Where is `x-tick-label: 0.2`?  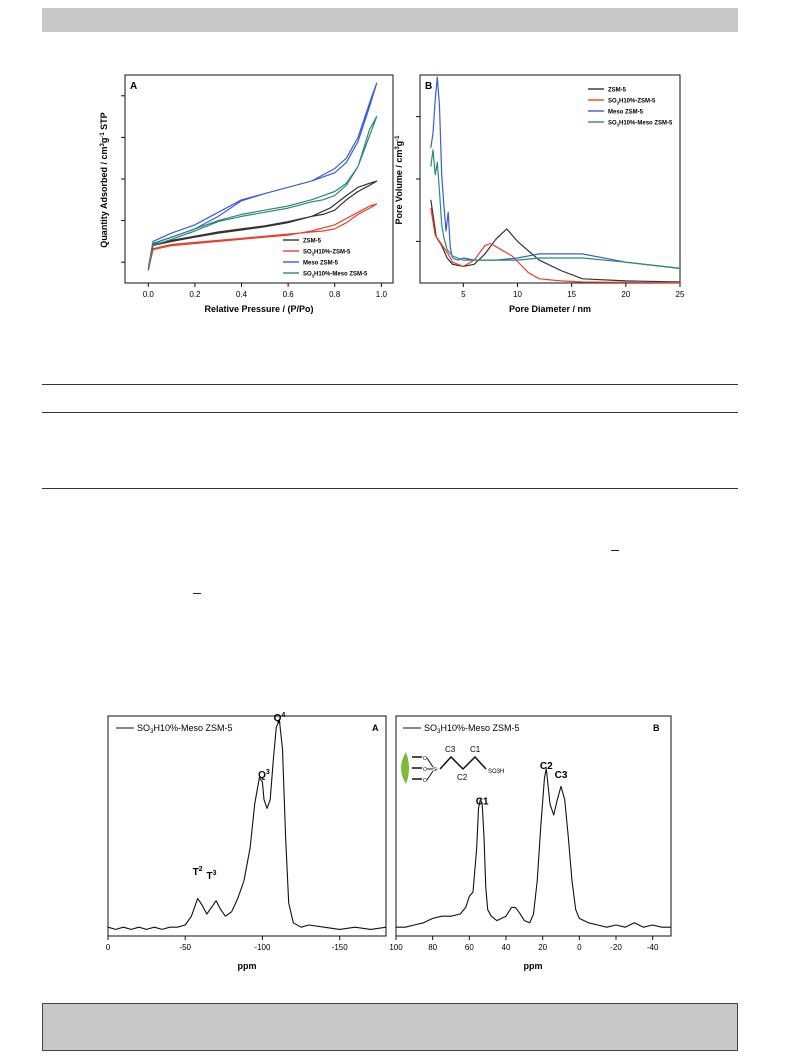 x-tick-label: 0.2 is located at coordinates (195, 294).